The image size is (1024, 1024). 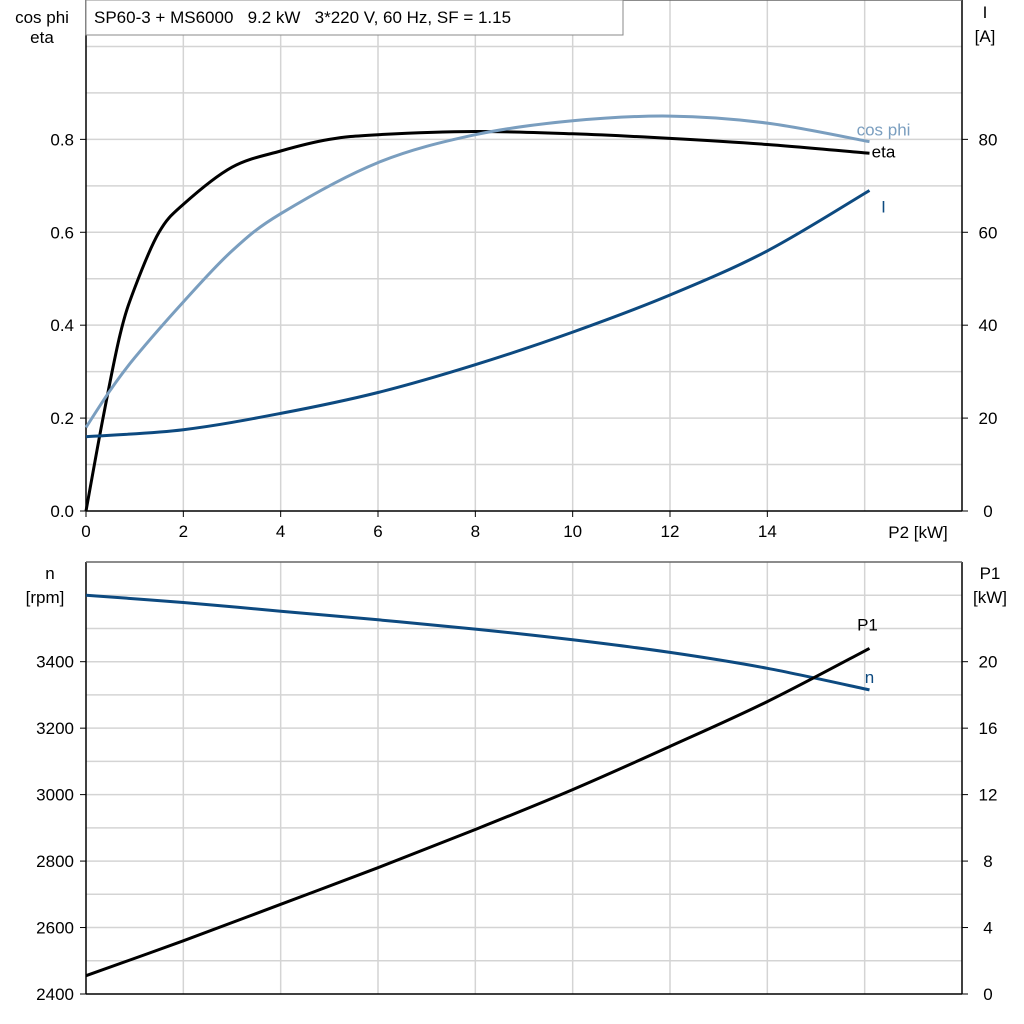 What do you see at coordinates (572, 531) in the screenshot?
I see `x-tick-label: 10` at bounding box center [572, 531].